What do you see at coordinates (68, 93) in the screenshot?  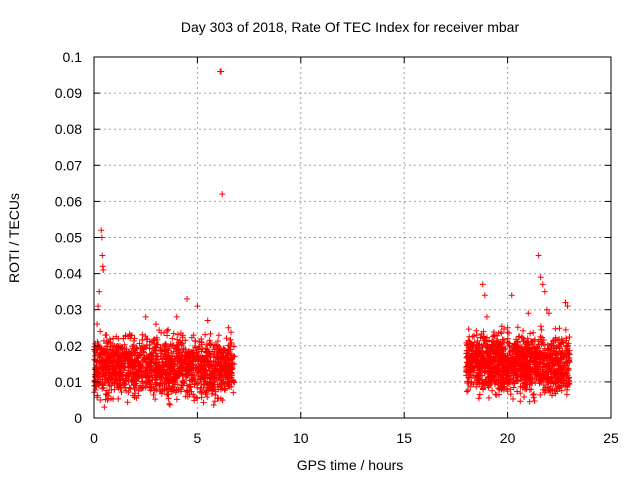 I see `y-tick-label: 0.09` at bounding box center [68, 93].